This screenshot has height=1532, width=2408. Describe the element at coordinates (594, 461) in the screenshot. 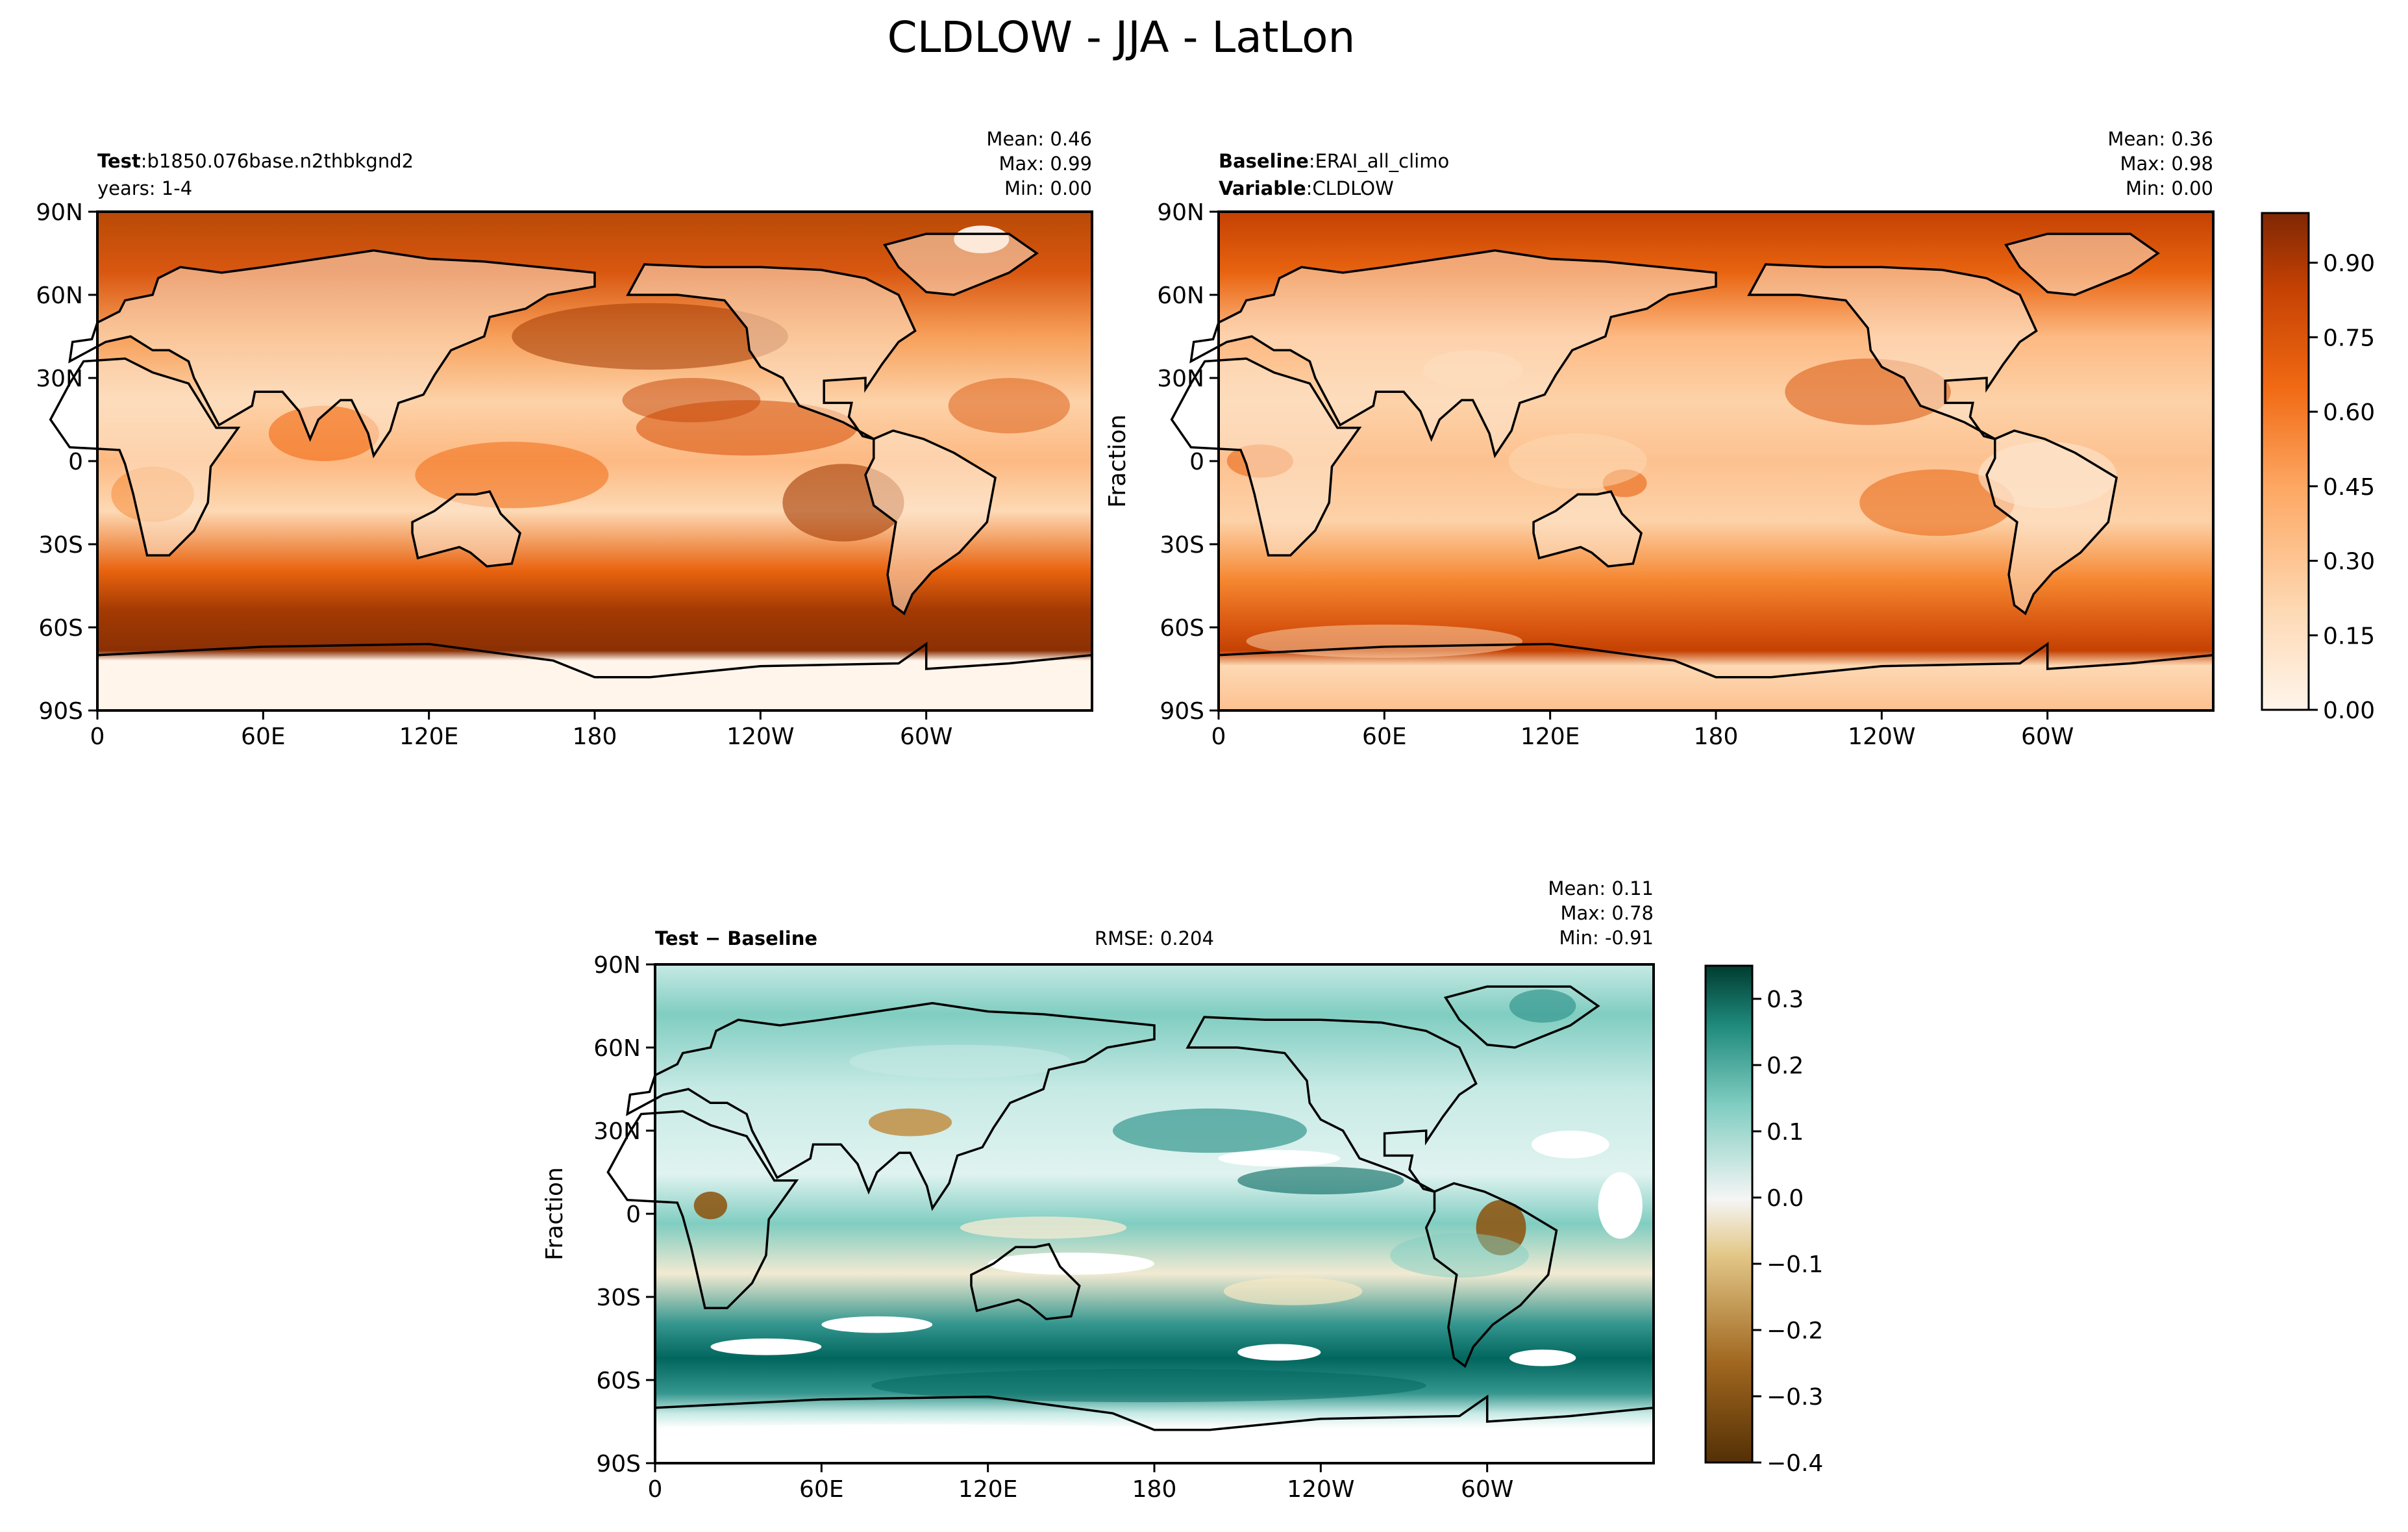

I see `map-test` at that location.